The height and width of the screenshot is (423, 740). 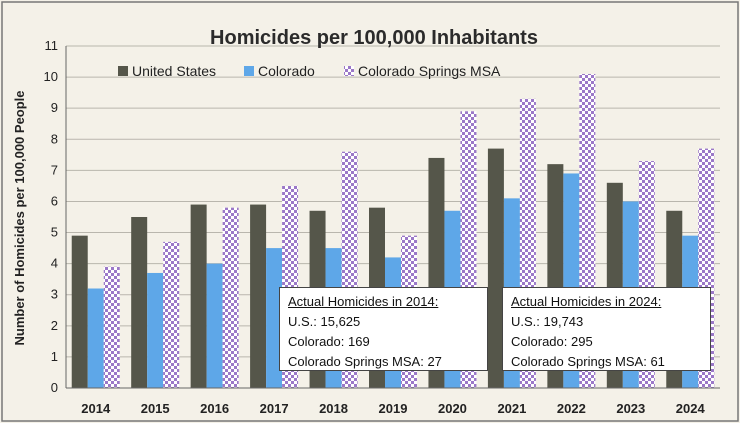 What do you see at coordinates (54, 325) in the screenshot?
I see `y-tick-label: 2` at bounding box center [54, 325].